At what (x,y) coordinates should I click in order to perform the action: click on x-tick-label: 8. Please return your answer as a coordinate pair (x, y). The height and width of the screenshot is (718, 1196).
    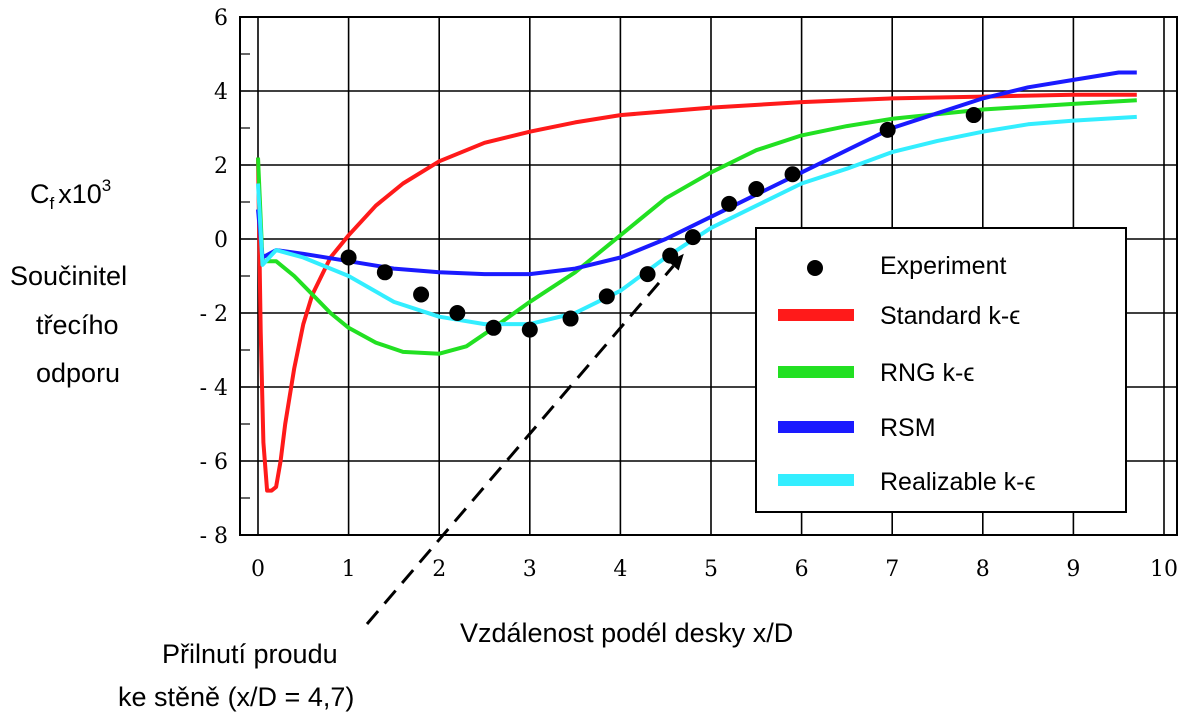
    Looking at the image, I should click on (983, 569).